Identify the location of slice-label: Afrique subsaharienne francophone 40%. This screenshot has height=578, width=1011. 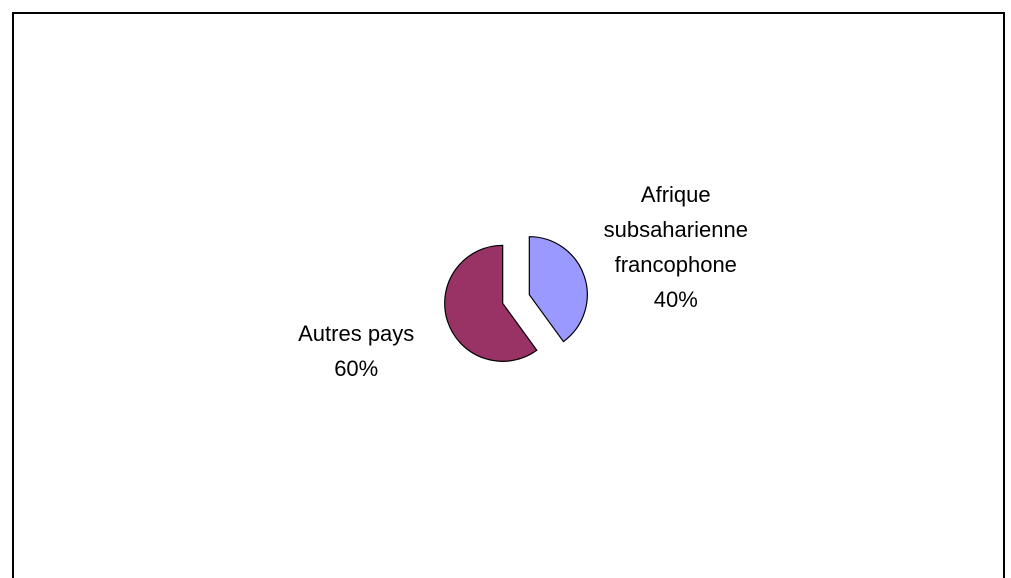
(676, 247).